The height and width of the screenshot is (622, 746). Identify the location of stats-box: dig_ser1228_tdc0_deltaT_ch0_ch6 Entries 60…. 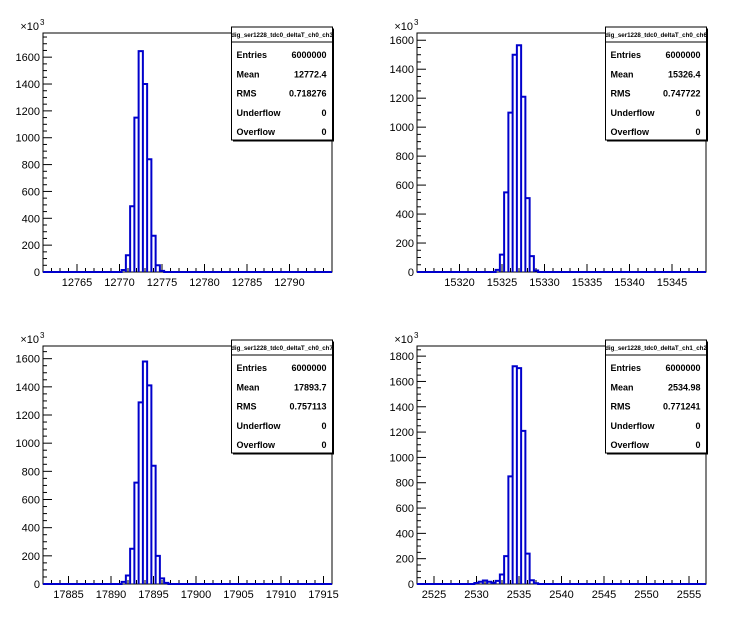
(656, 84).